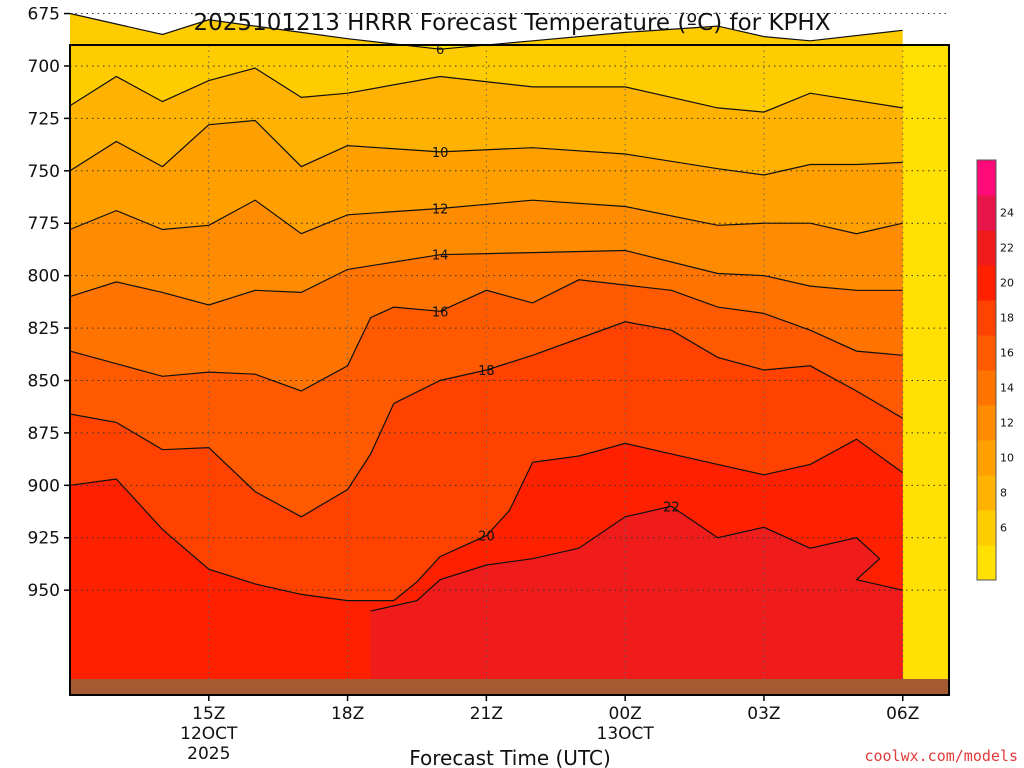  I want to click on colorbar-label: 6, so click(1003, 528).